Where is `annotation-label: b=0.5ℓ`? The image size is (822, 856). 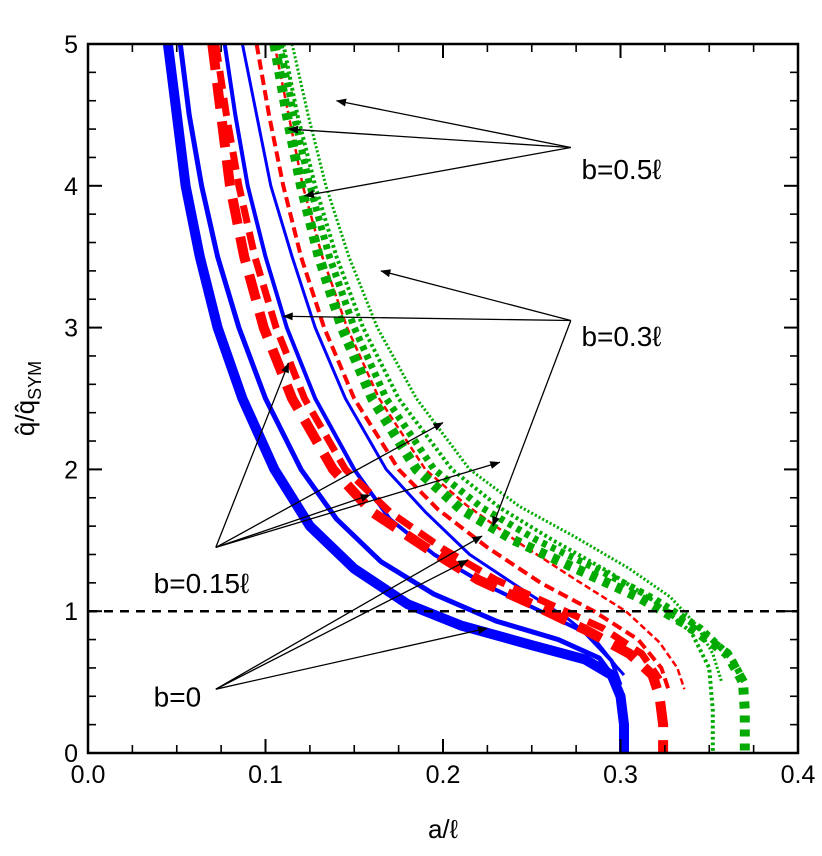
annotation-label: b=0.5ℓ is located at coordinates (621, 169).